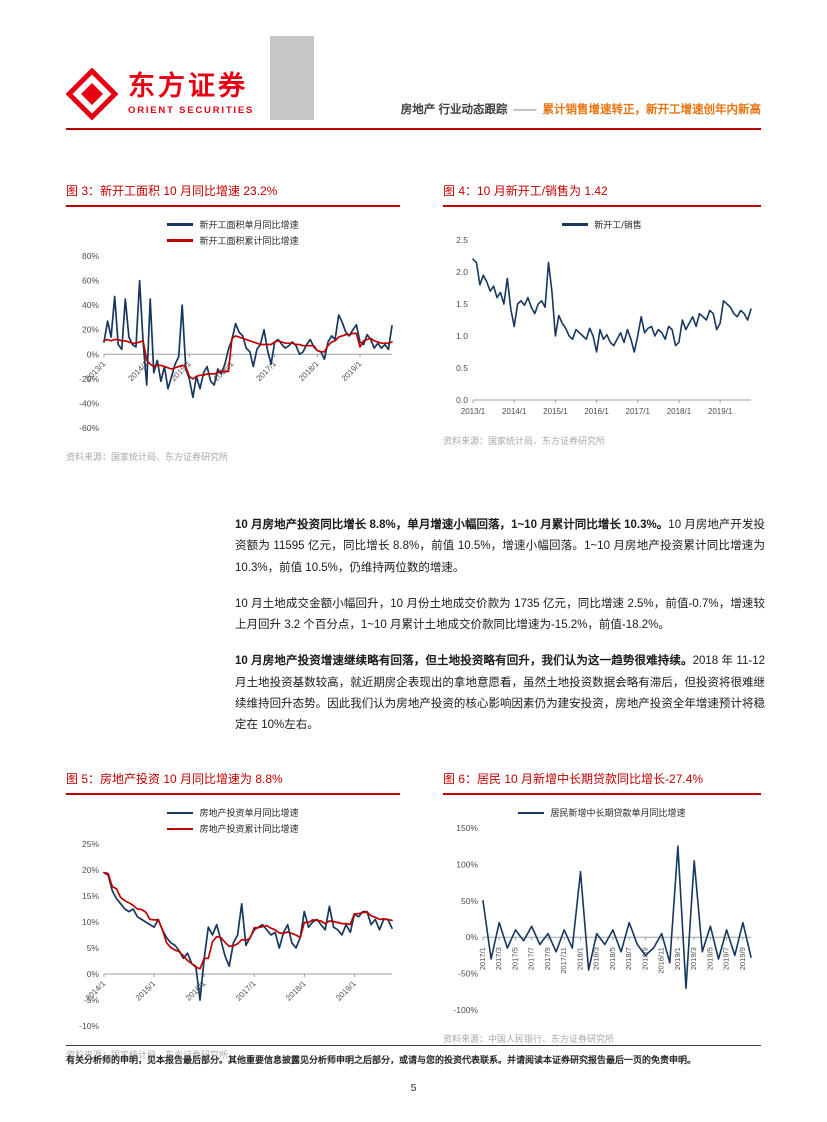 The width and height of the screenshot is (827, 1122). Describe the element at coordinates (514, 959) in the screenshot. I see `svg-text: 2017/5` at that location.